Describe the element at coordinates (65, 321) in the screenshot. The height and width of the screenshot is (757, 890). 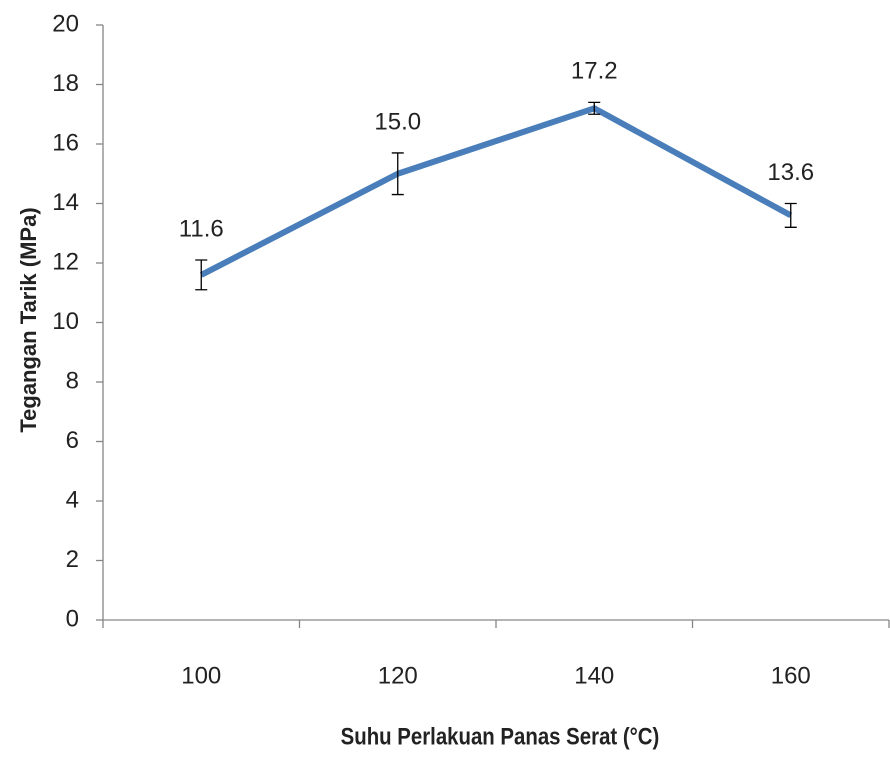
I see `y-tick-label: 10` at that location.